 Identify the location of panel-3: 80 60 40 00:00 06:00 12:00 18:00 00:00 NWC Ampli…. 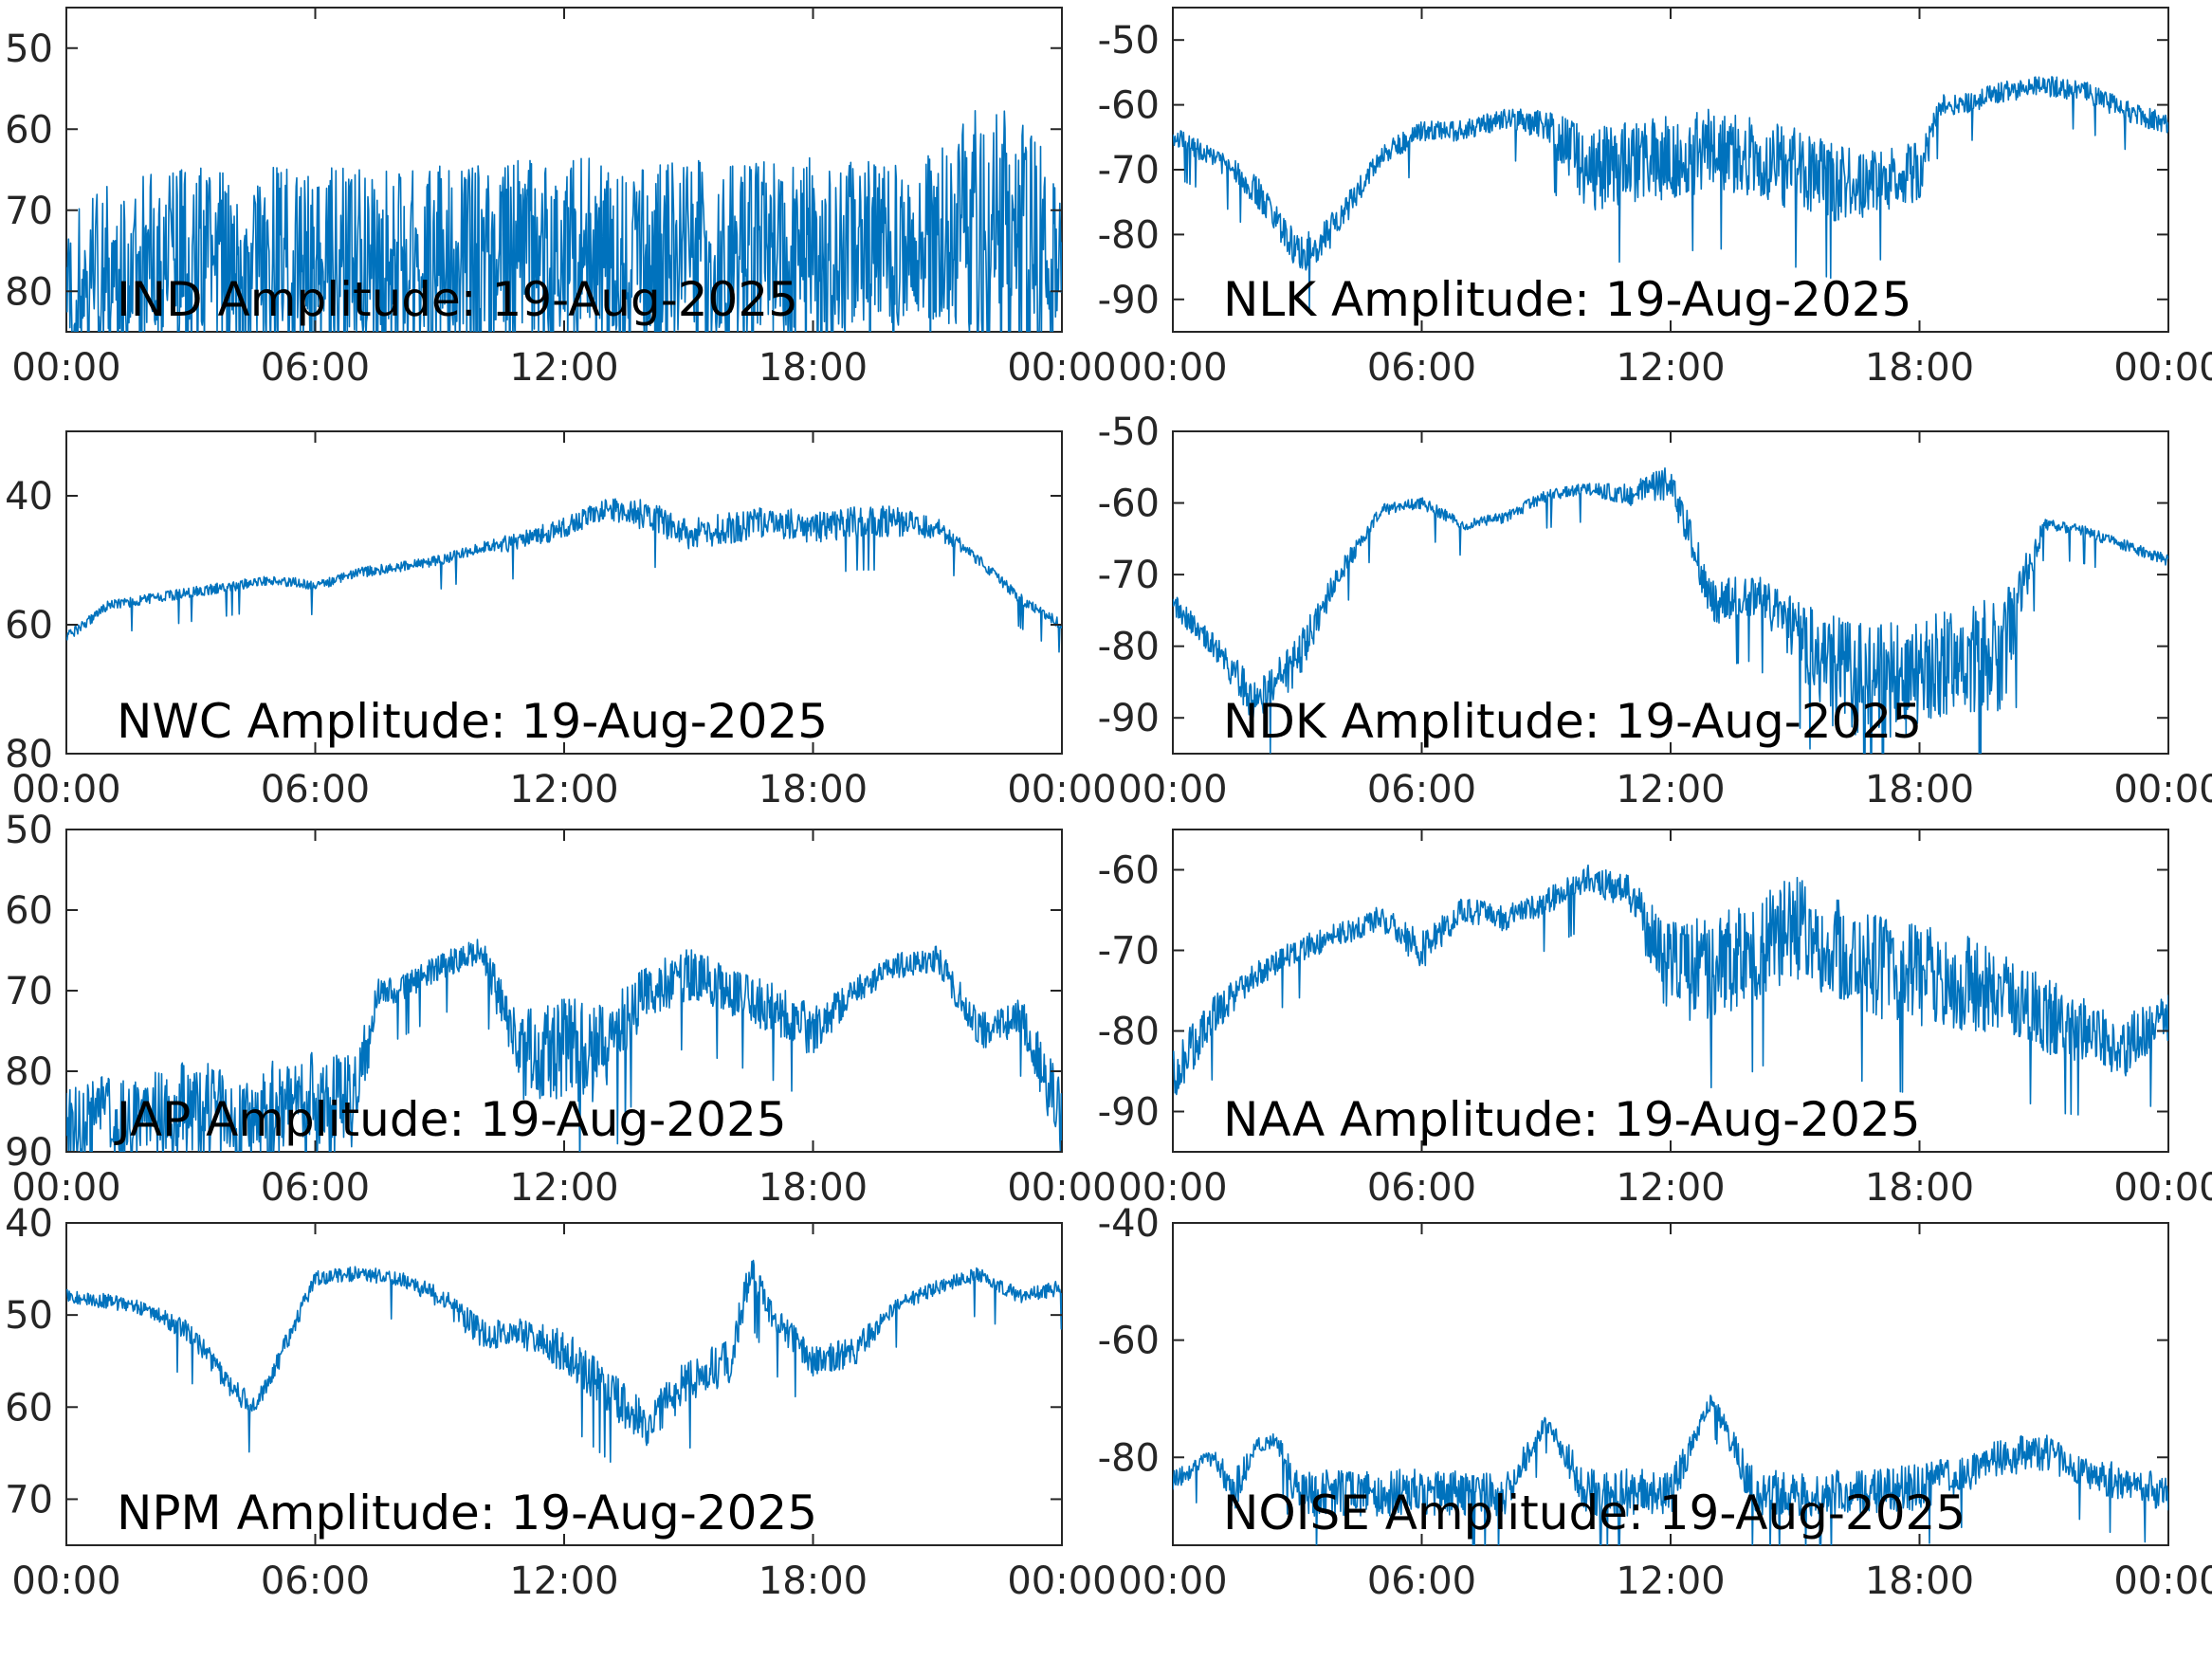
(561, 620).